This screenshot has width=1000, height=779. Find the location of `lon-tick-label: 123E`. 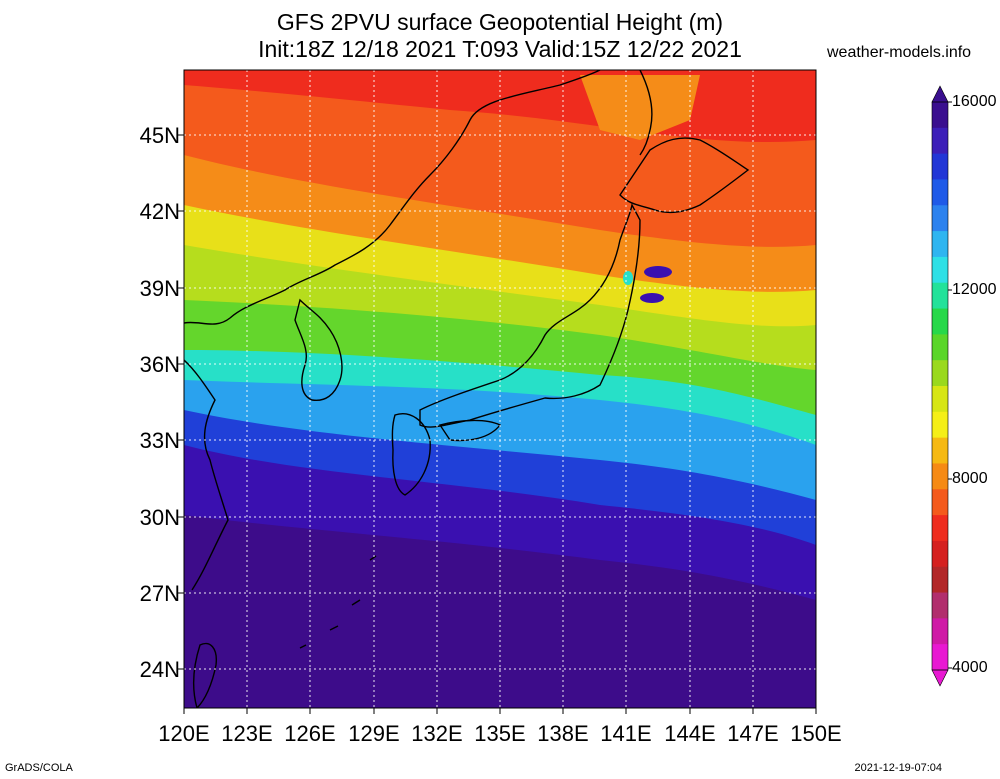

lon-tick-label: 123E is located at coordinates (247, 733).